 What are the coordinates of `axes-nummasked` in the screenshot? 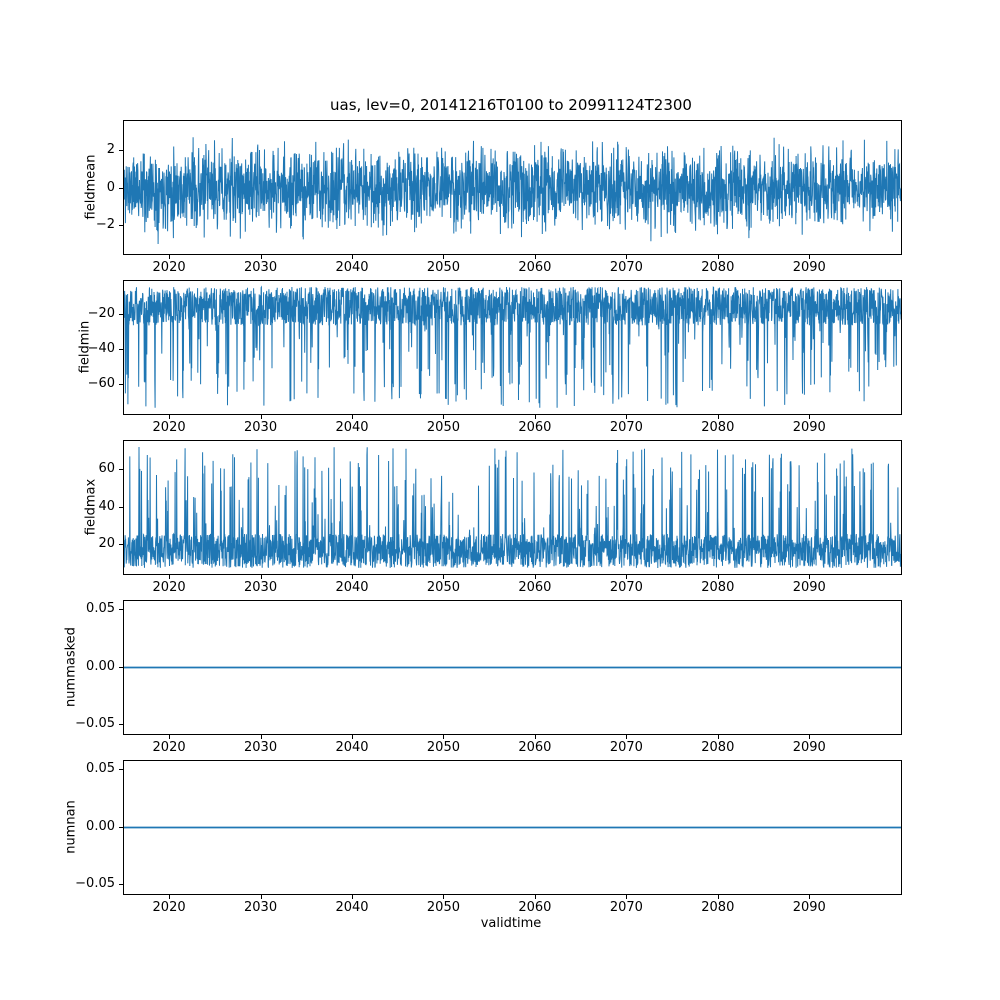 It's located at (512, 667).